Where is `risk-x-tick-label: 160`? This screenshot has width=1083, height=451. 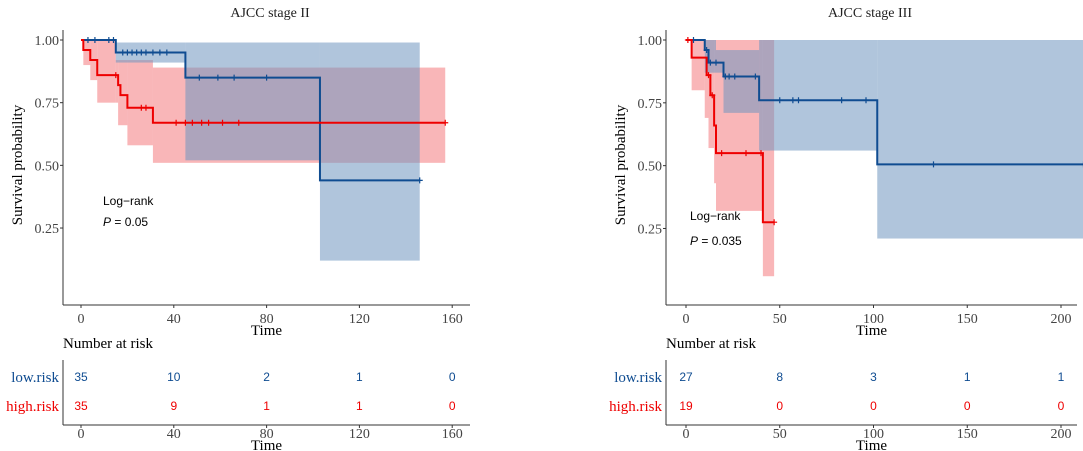
risk-x-tick-label: 160 is located at coordinates (452, 434).